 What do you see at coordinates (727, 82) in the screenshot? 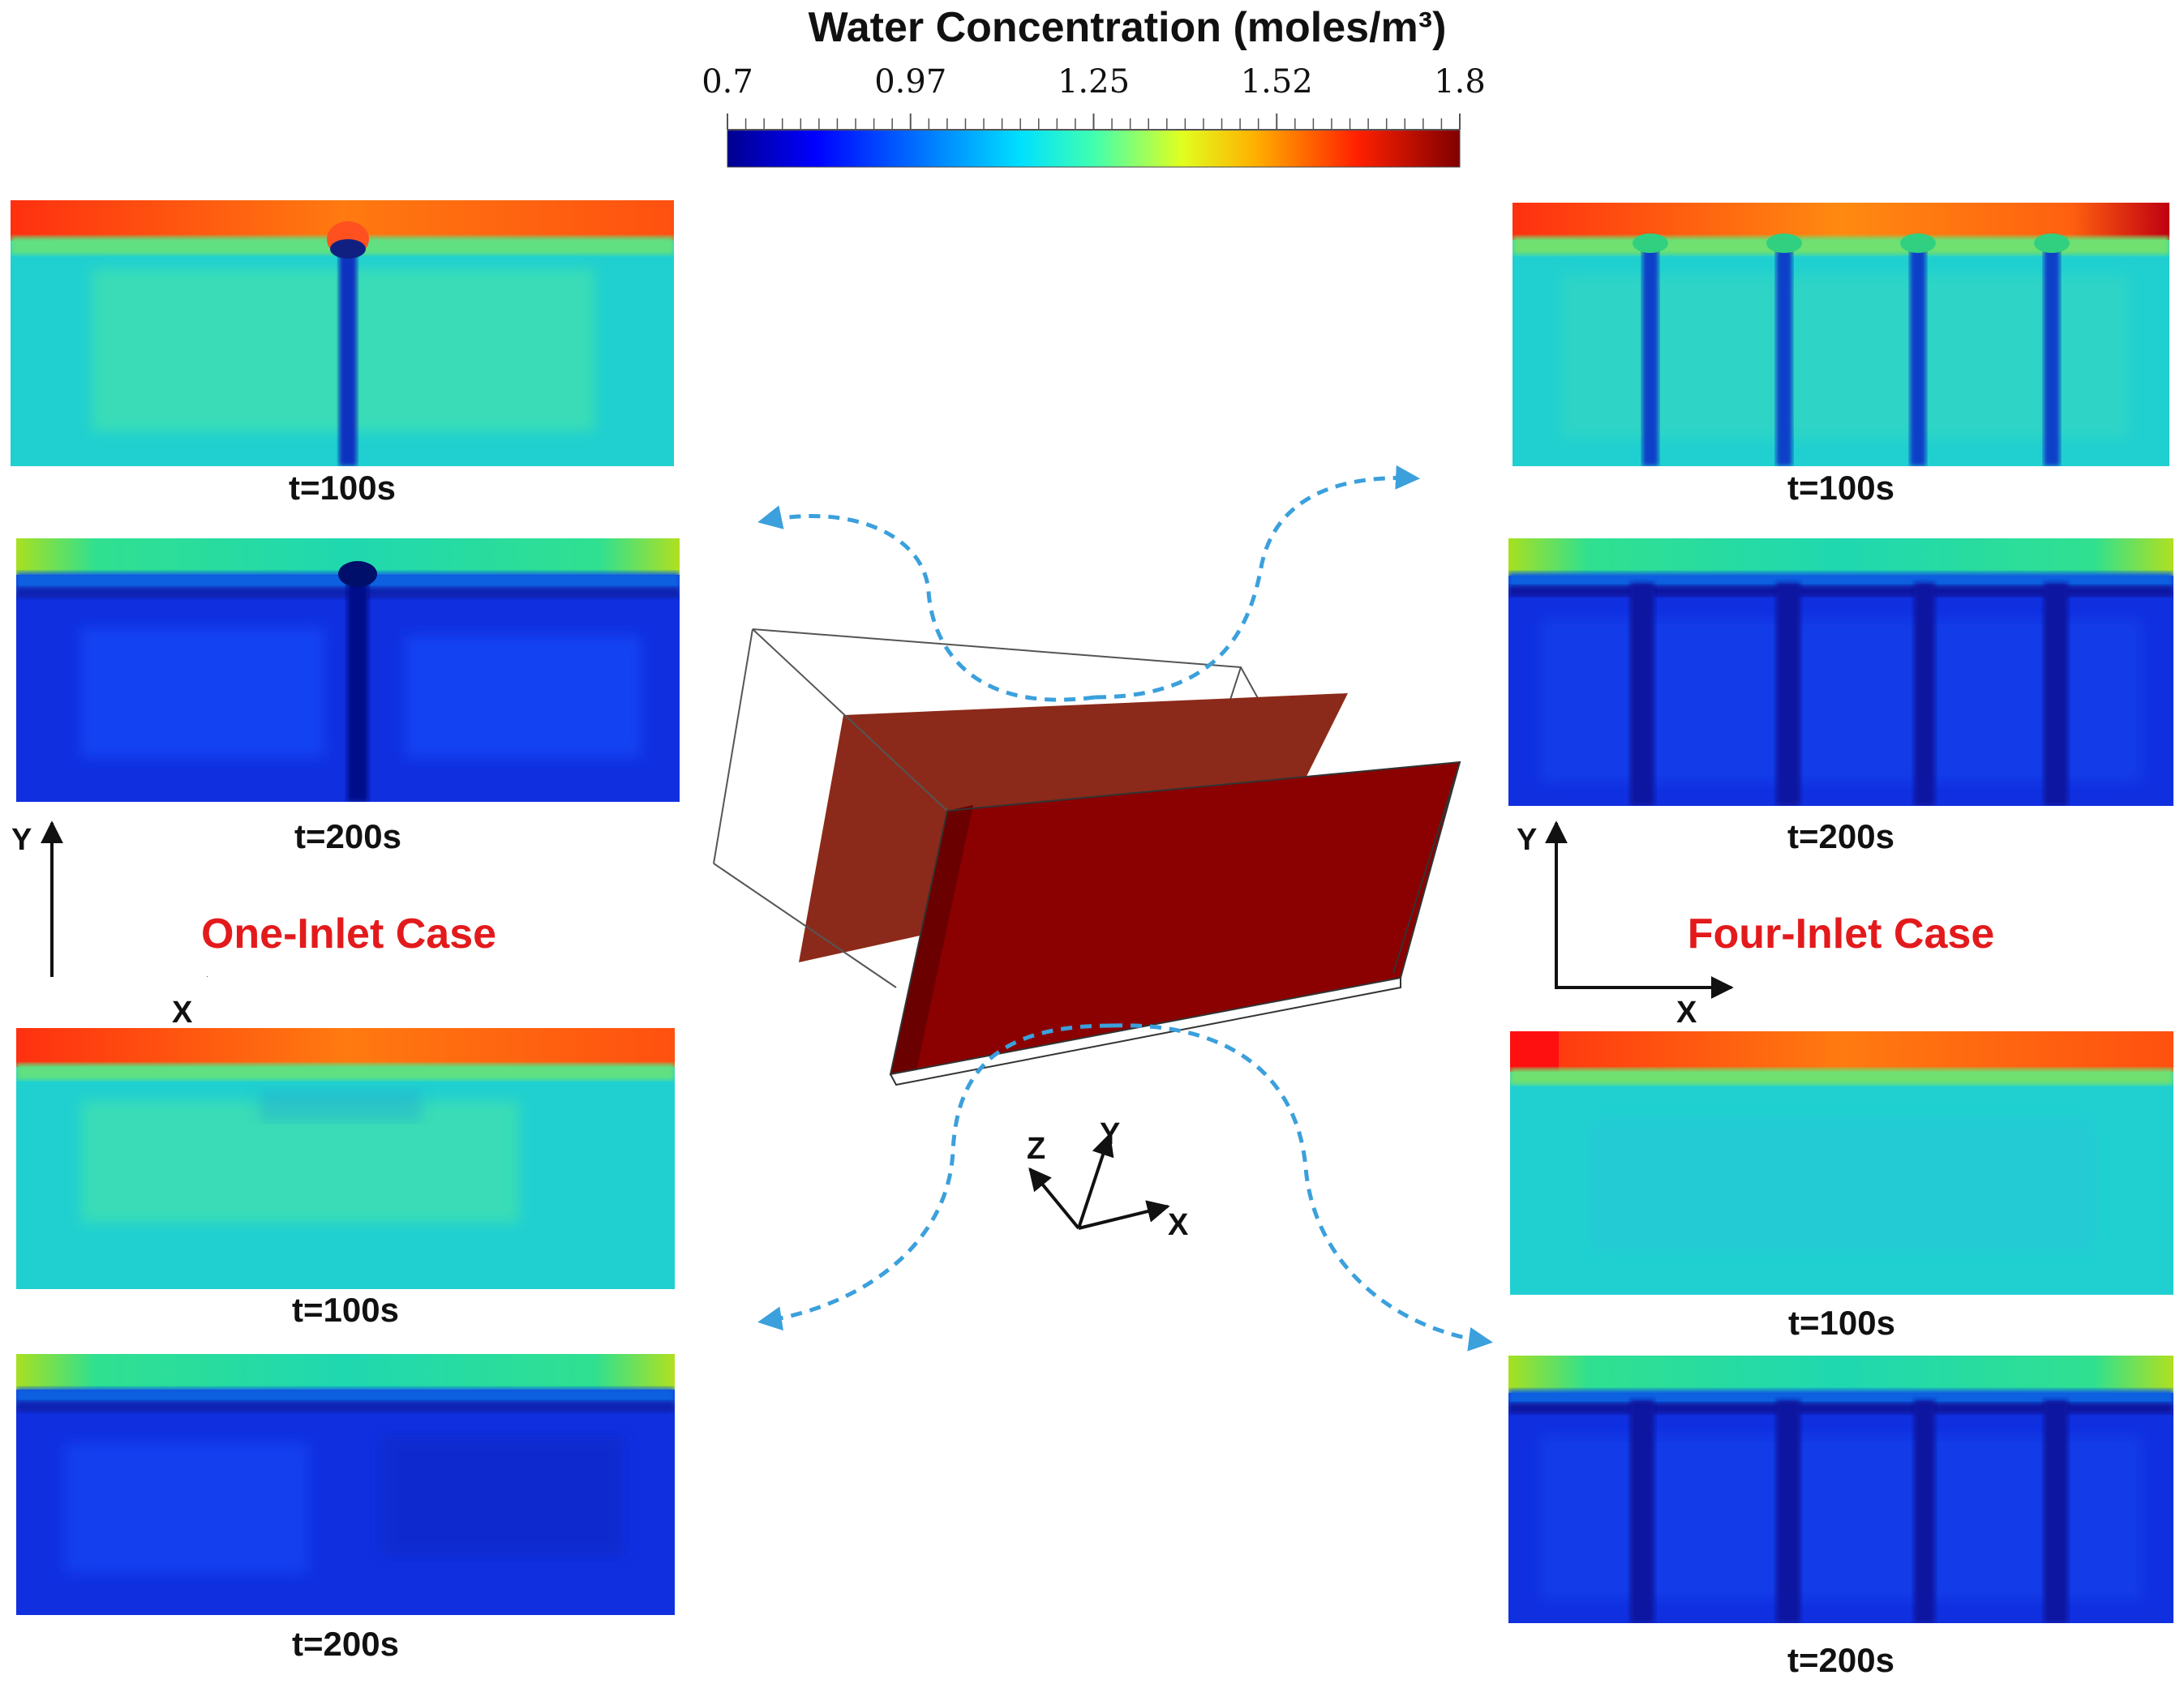
I see `colorbar-tick-label: 0.7` at bounding box center [727, 82].